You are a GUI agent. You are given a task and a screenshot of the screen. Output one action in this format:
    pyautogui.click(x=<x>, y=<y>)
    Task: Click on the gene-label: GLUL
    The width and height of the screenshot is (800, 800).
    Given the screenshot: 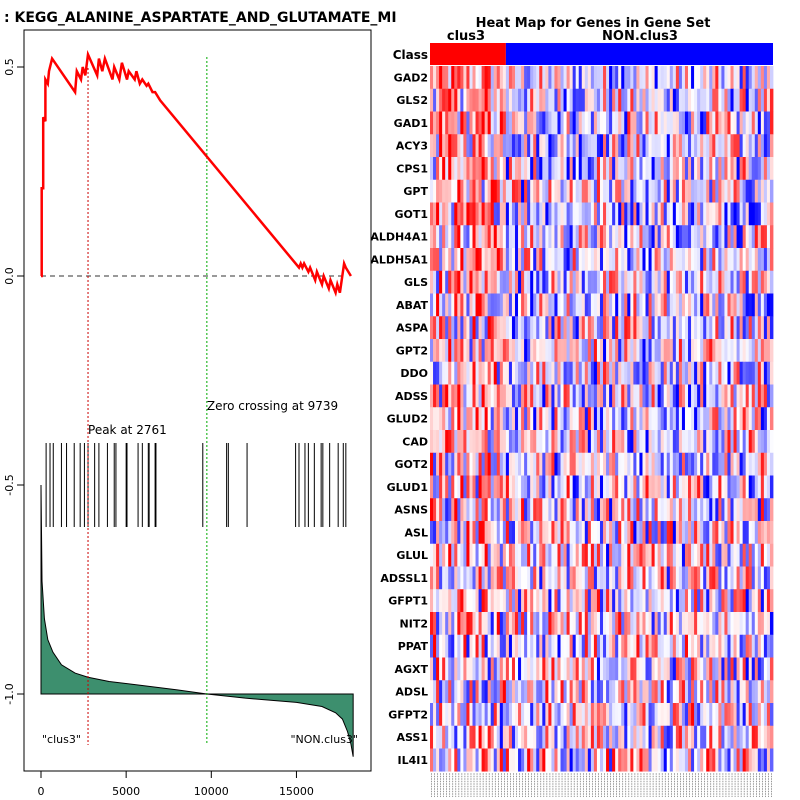 What is the action you would take?
    pyautogui.click(x=412, y=555)
    